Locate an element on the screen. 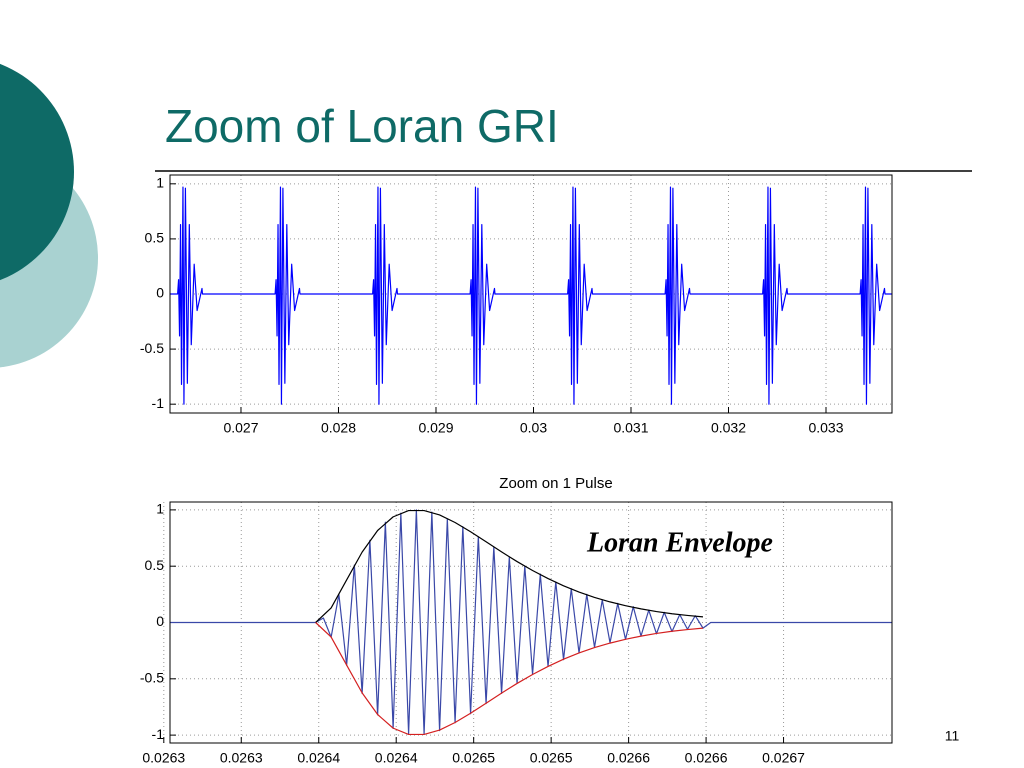 This screenshot has height=768, width=1024. x-tick-label: 0.032 is located at coordinates (728, 428).